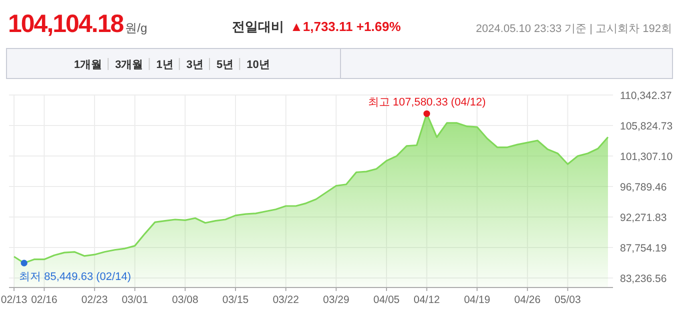  Describe the element at coordinates (129, 65) in the screenshot. I see `text: 3개월` at that location.